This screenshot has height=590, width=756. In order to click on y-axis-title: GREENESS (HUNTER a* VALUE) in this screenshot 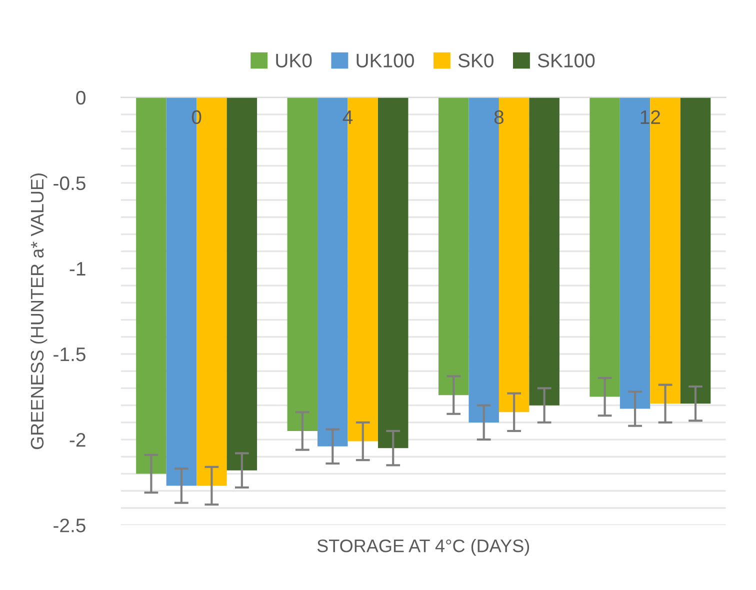, I will do `click(39, 312)`.